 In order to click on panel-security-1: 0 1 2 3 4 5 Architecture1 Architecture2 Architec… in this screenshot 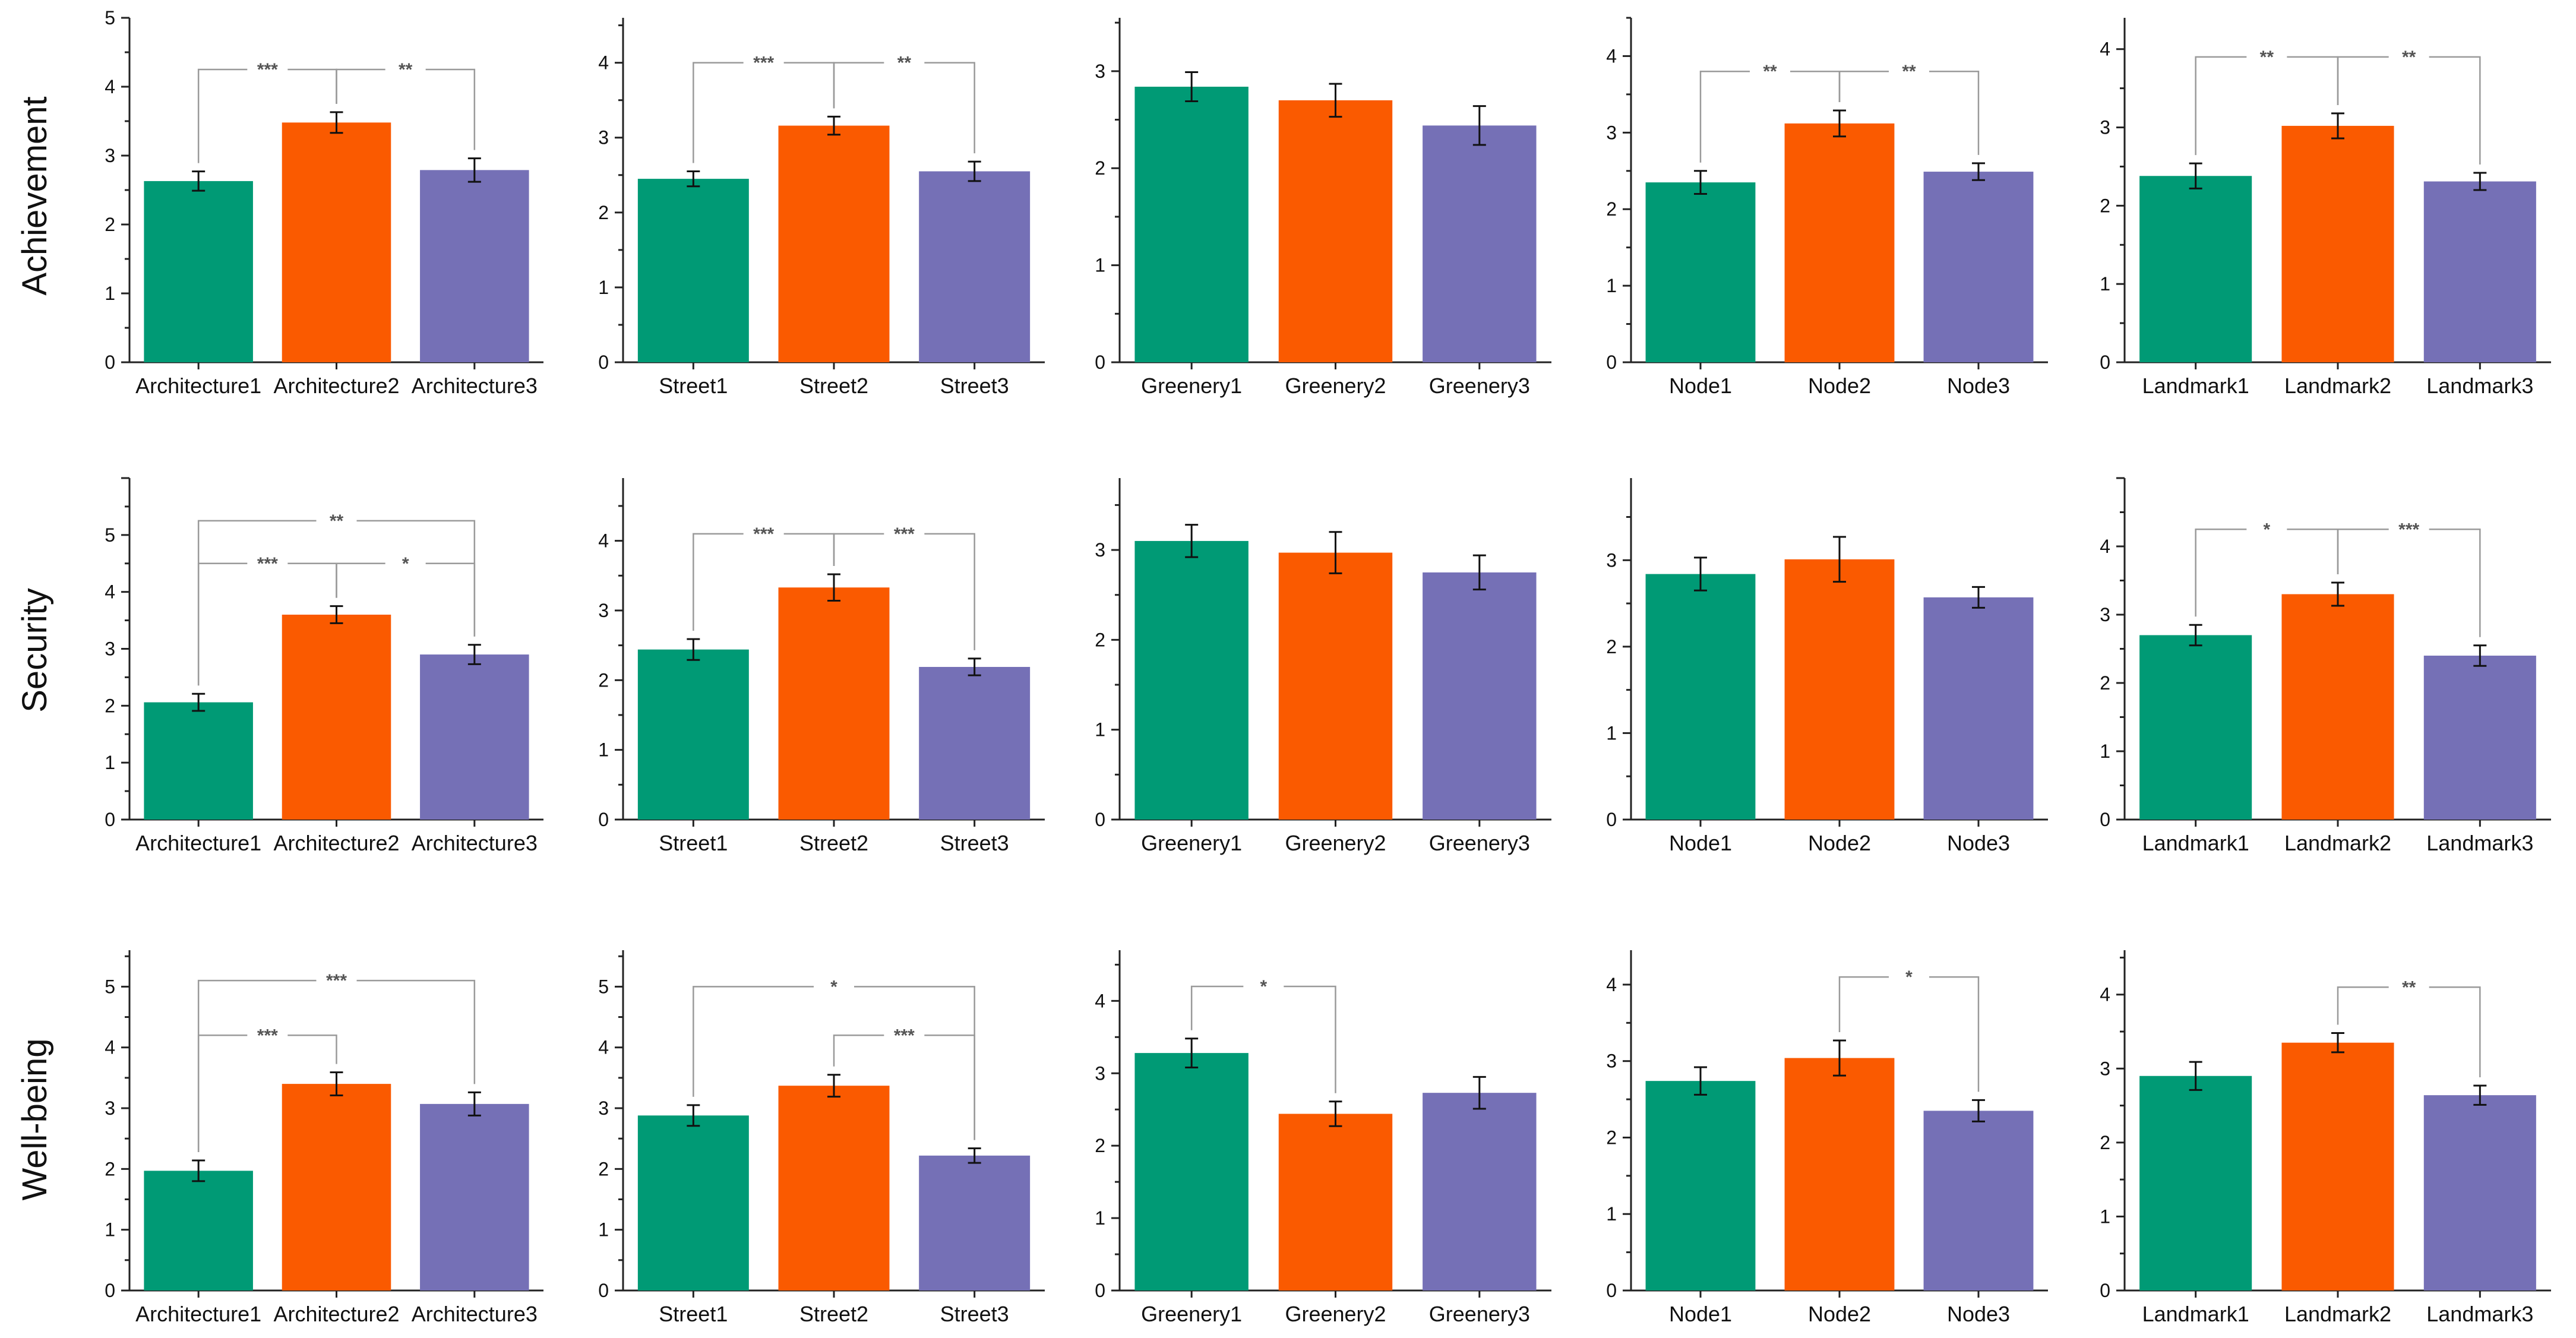, I will do `click(324, 666)`.